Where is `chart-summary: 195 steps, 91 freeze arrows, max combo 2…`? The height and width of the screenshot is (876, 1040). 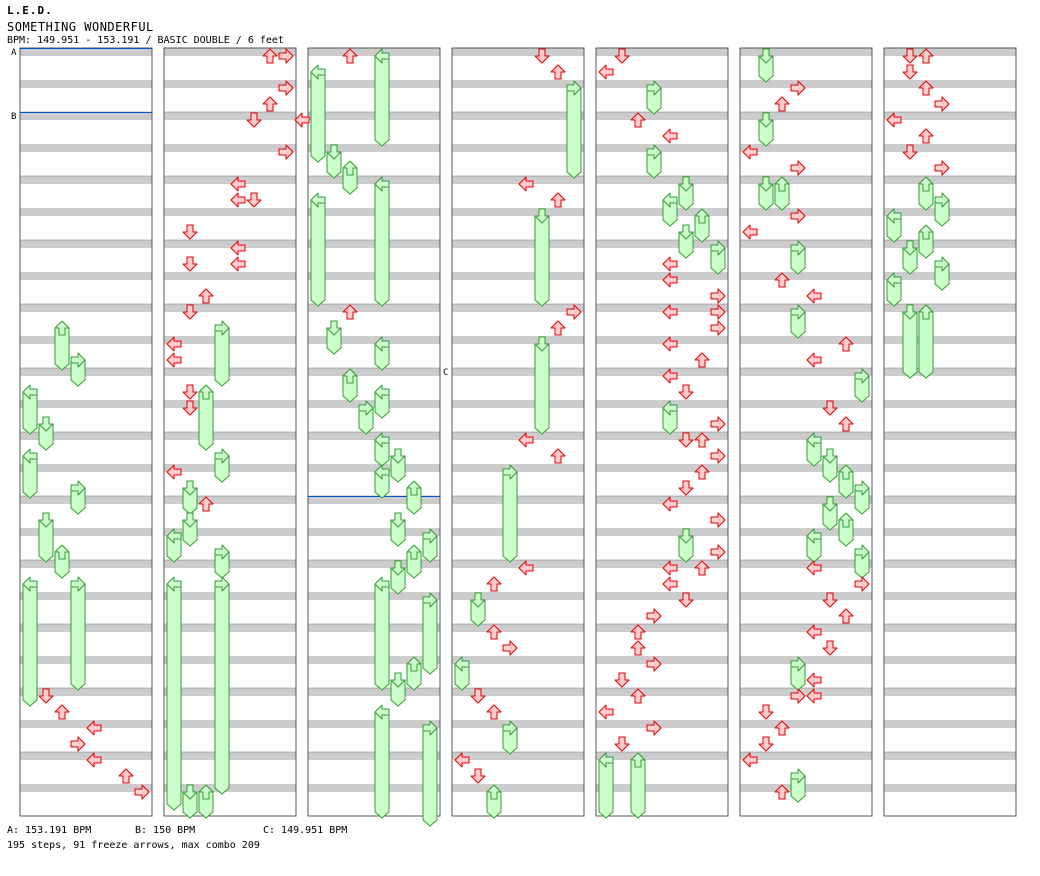 chart-summary: 195 steps, 91 freeze arrows, max combo 2… is located at coordinates (133, 845).